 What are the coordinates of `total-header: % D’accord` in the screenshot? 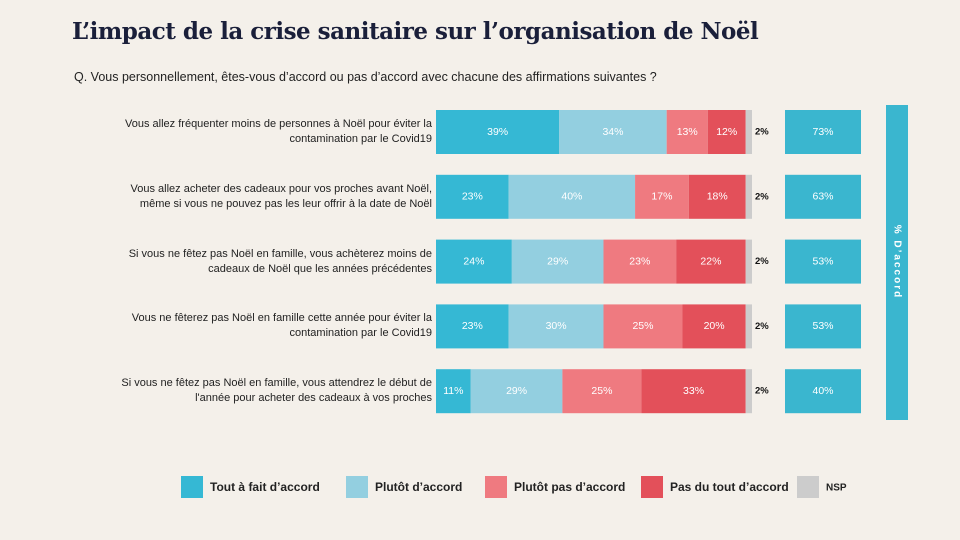 It's located at (896, 262).